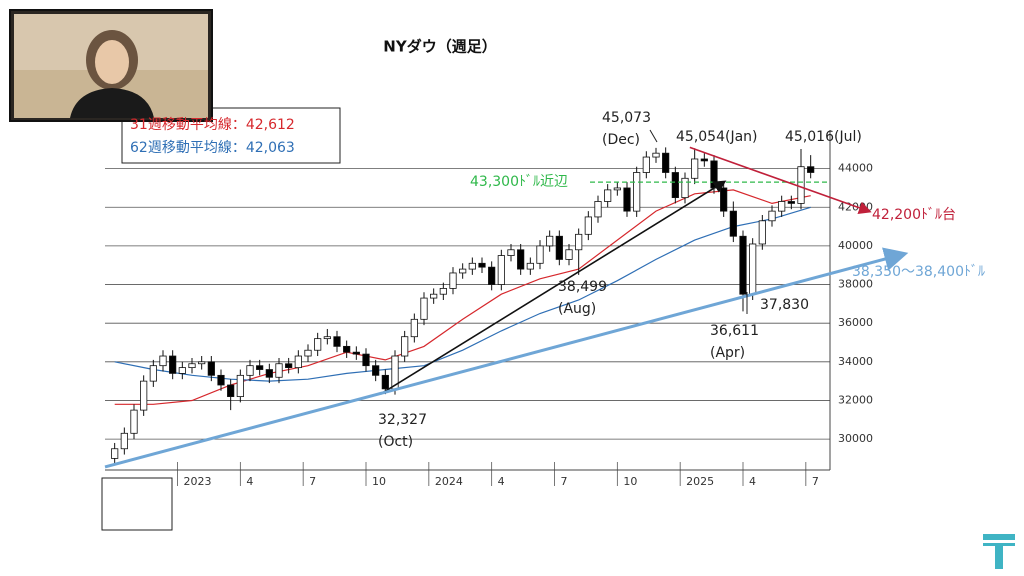 This screenshot has width=1024, height=576. What do you see at coordinates (855, 168) in the screenshot?
I see `y-tick-label: 44000` at bounding box center [855, 168].